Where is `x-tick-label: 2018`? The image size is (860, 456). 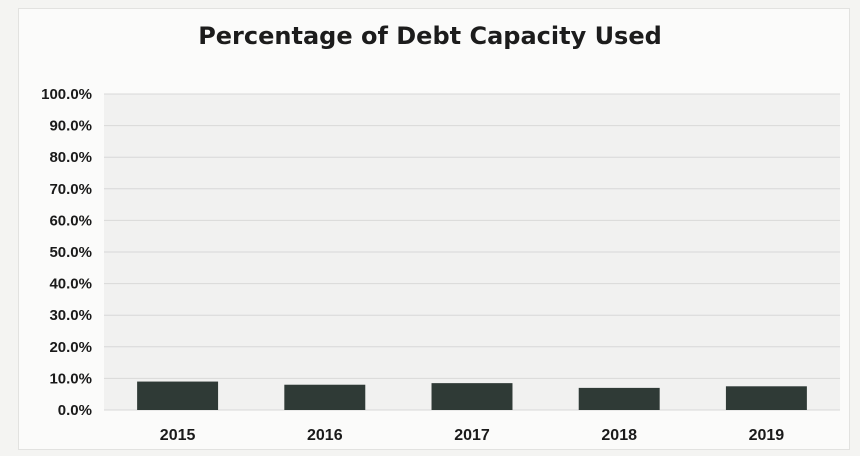
x-tick-label: 2018 is located at coordinates (619, 435).